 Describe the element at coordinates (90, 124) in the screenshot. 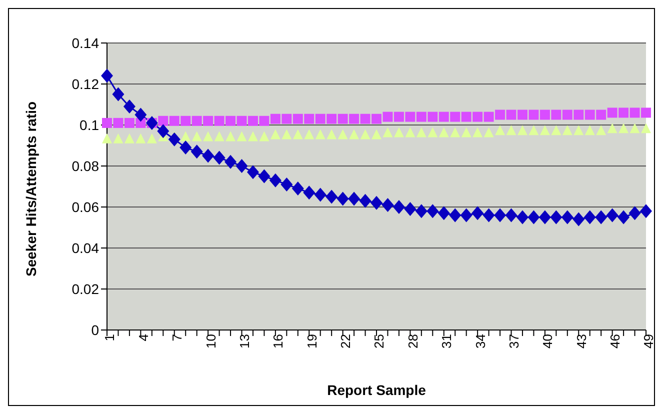

I see `y-tick-label: 0.1` at that location.